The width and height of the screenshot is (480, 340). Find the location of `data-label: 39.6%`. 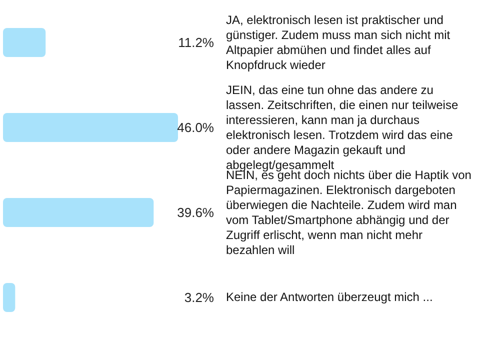

data-label: 39.6% is located at coordinates (195, 212).